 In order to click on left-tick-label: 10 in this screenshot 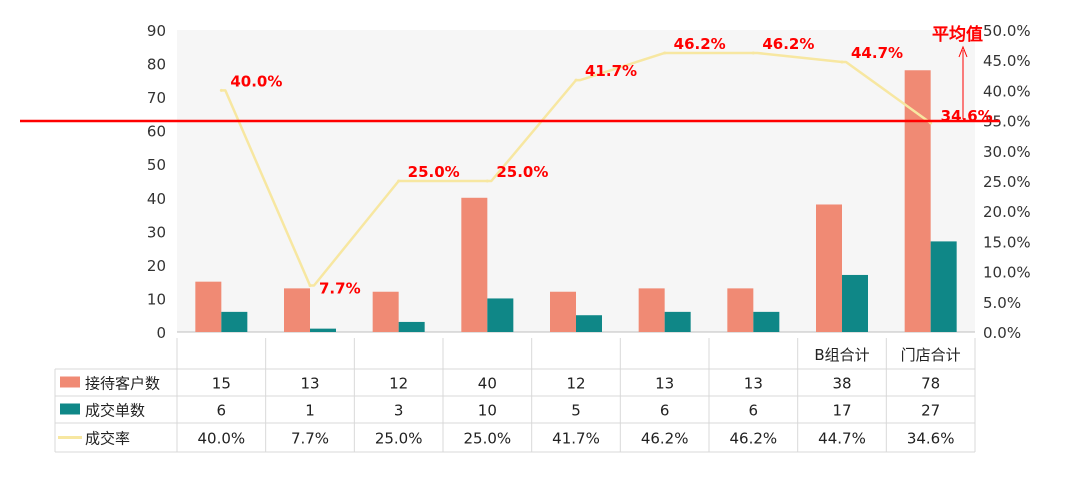, I will do `click(156, 299)`.